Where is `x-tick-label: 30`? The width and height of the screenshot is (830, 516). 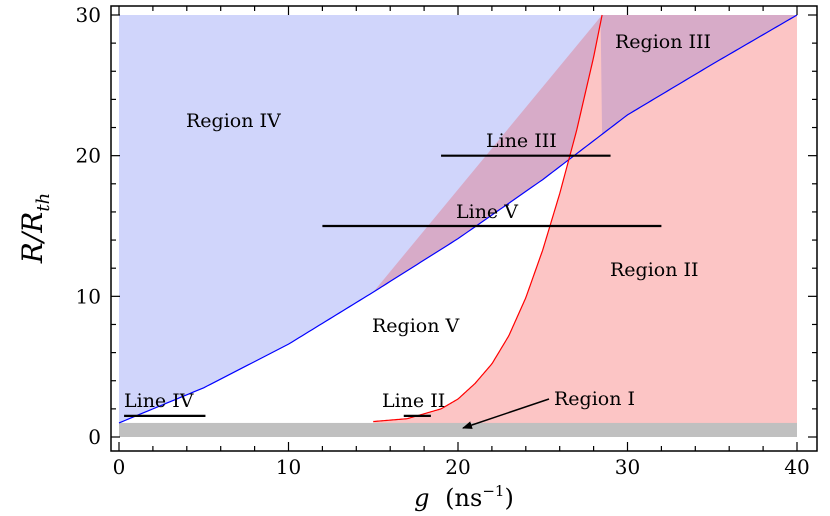 x-tick-label: 30 is located at coordinates (627, 467).